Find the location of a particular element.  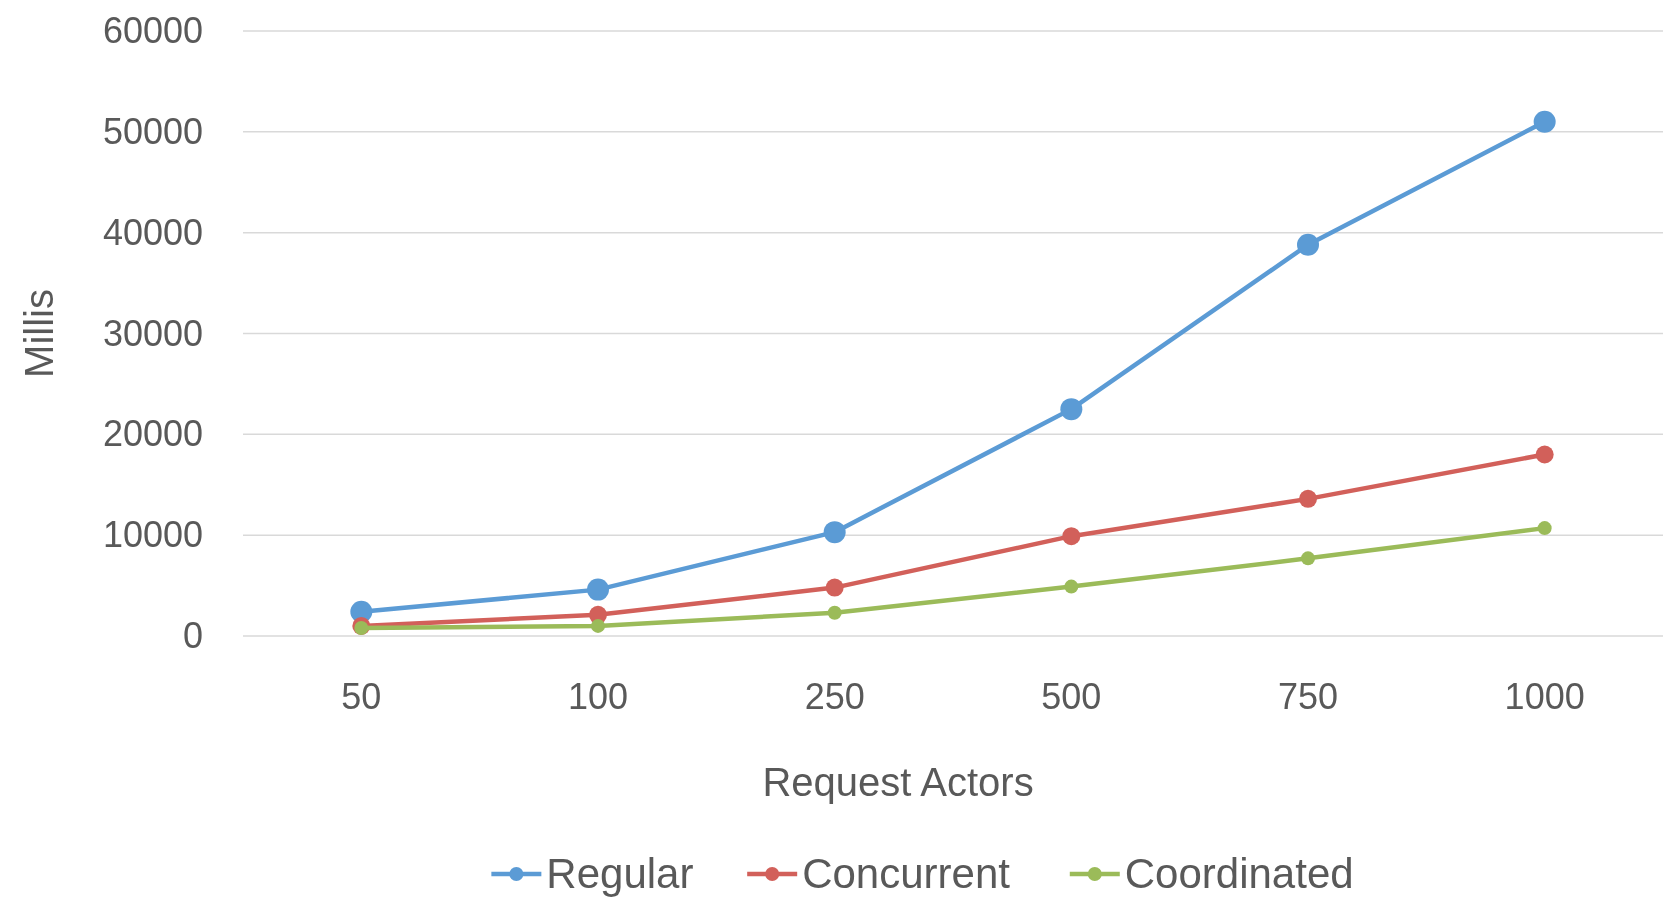

x-tick-label: 500 is located at coordinates (1071, 696).